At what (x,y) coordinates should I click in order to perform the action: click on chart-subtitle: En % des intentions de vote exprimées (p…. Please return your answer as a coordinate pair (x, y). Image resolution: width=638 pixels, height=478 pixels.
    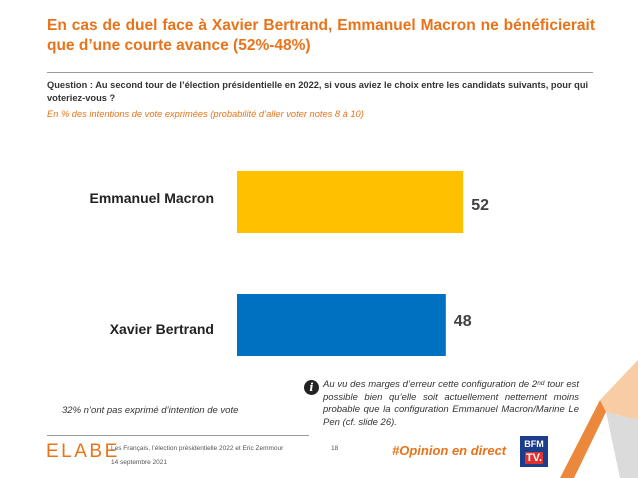
    Looking at the image, I should click on (205, 114).